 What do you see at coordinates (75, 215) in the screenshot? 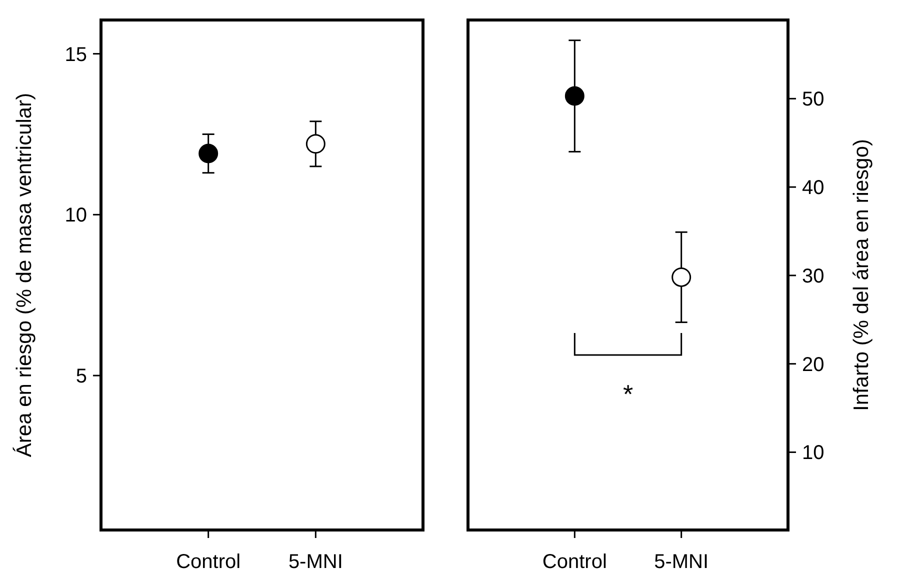
I see `y-tick-label: 10` at bounding box center [75, 215].